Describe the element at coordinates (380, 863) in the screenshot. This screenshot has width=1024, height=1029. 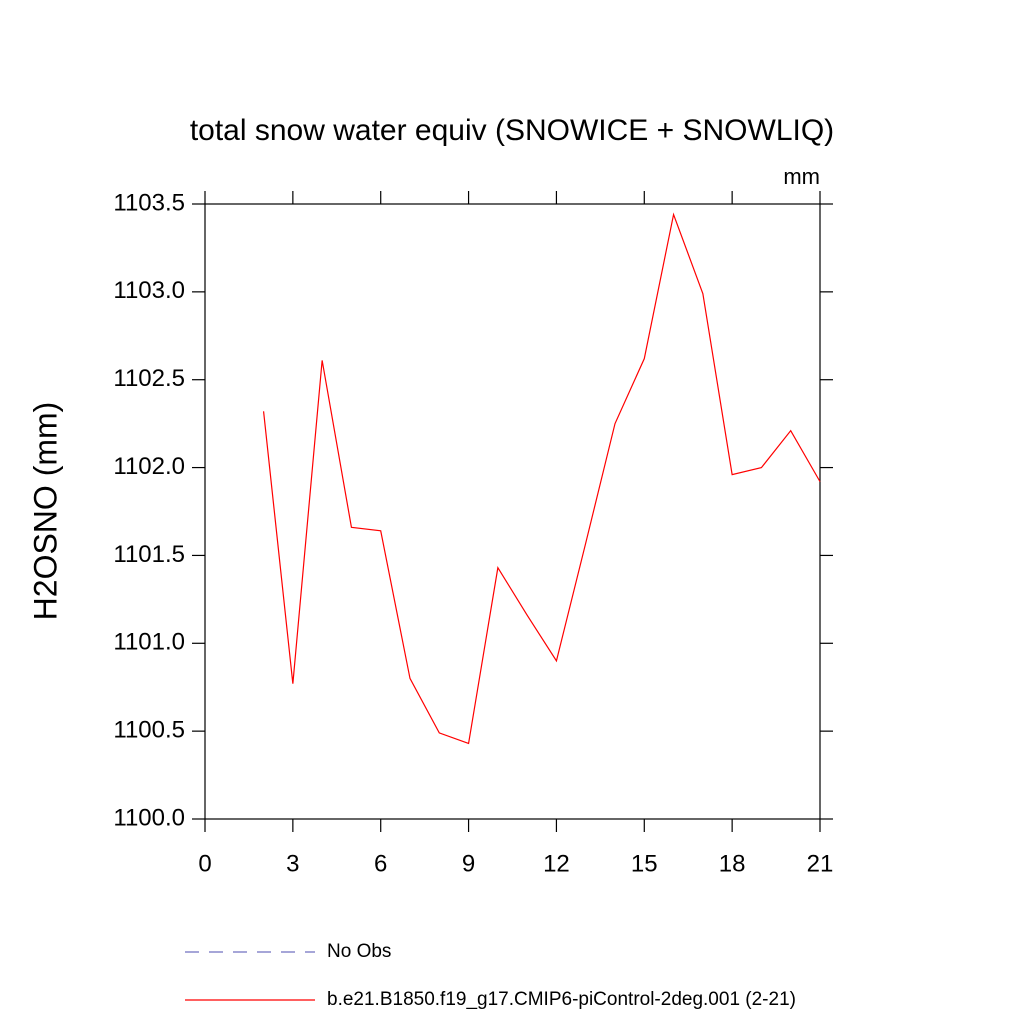
I see `x-tick-label: 6` at that location.